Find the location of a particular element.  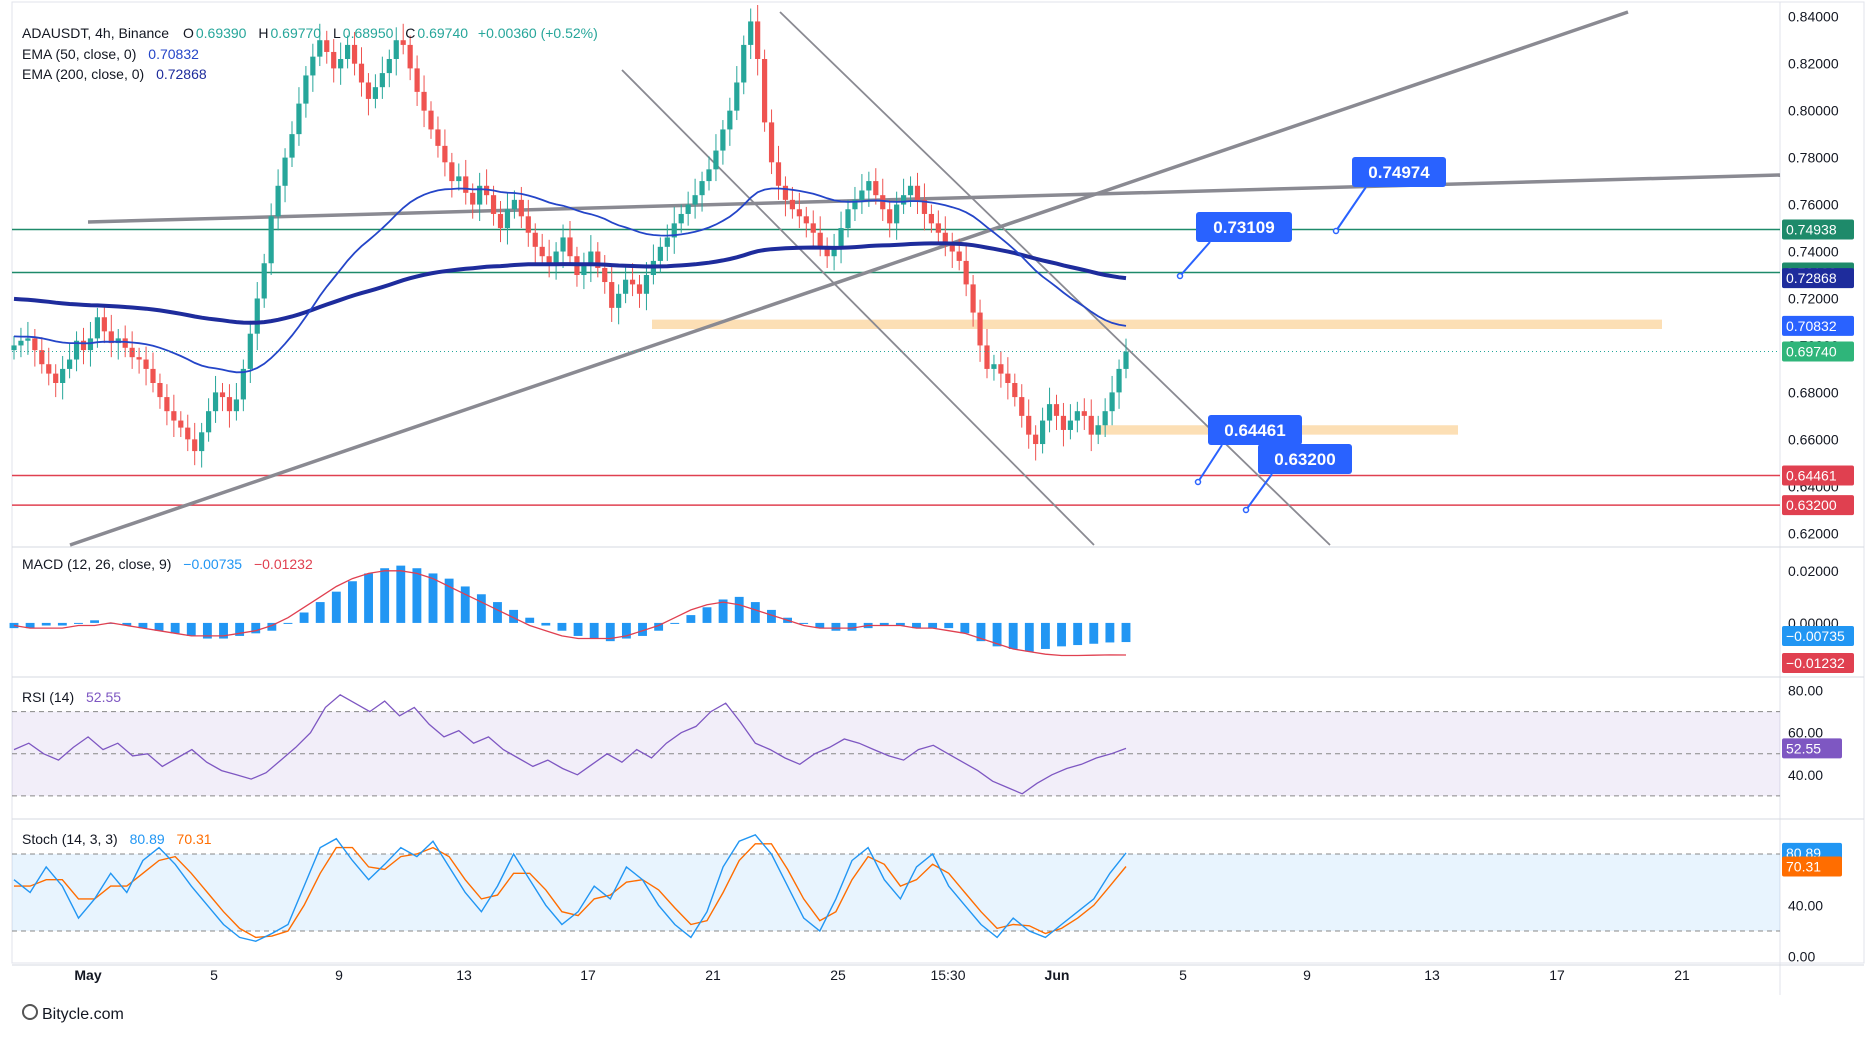

price-callout-pointer is located at coordinates (1210, 463).